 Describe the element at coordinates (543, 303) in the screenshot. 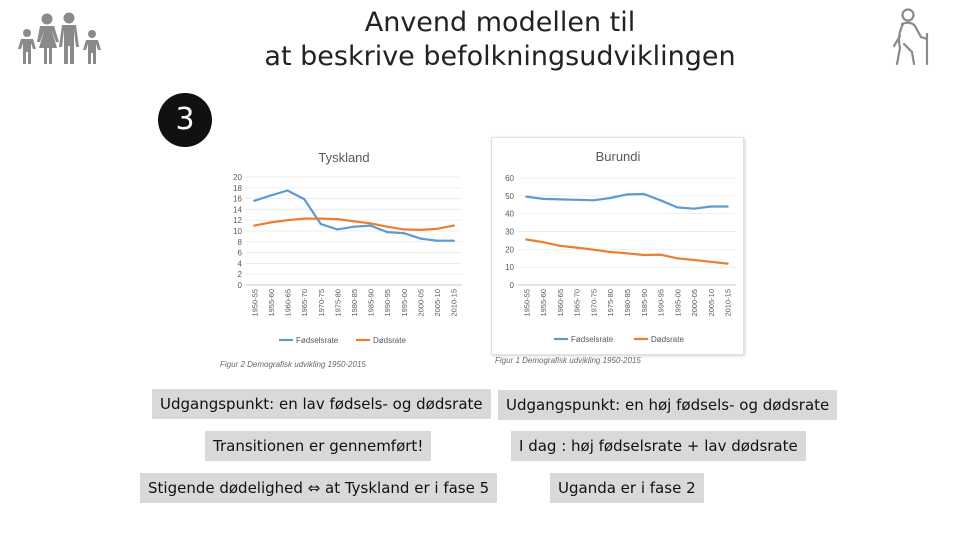

I see `chart1-x-tick: 1955-60` at that location.